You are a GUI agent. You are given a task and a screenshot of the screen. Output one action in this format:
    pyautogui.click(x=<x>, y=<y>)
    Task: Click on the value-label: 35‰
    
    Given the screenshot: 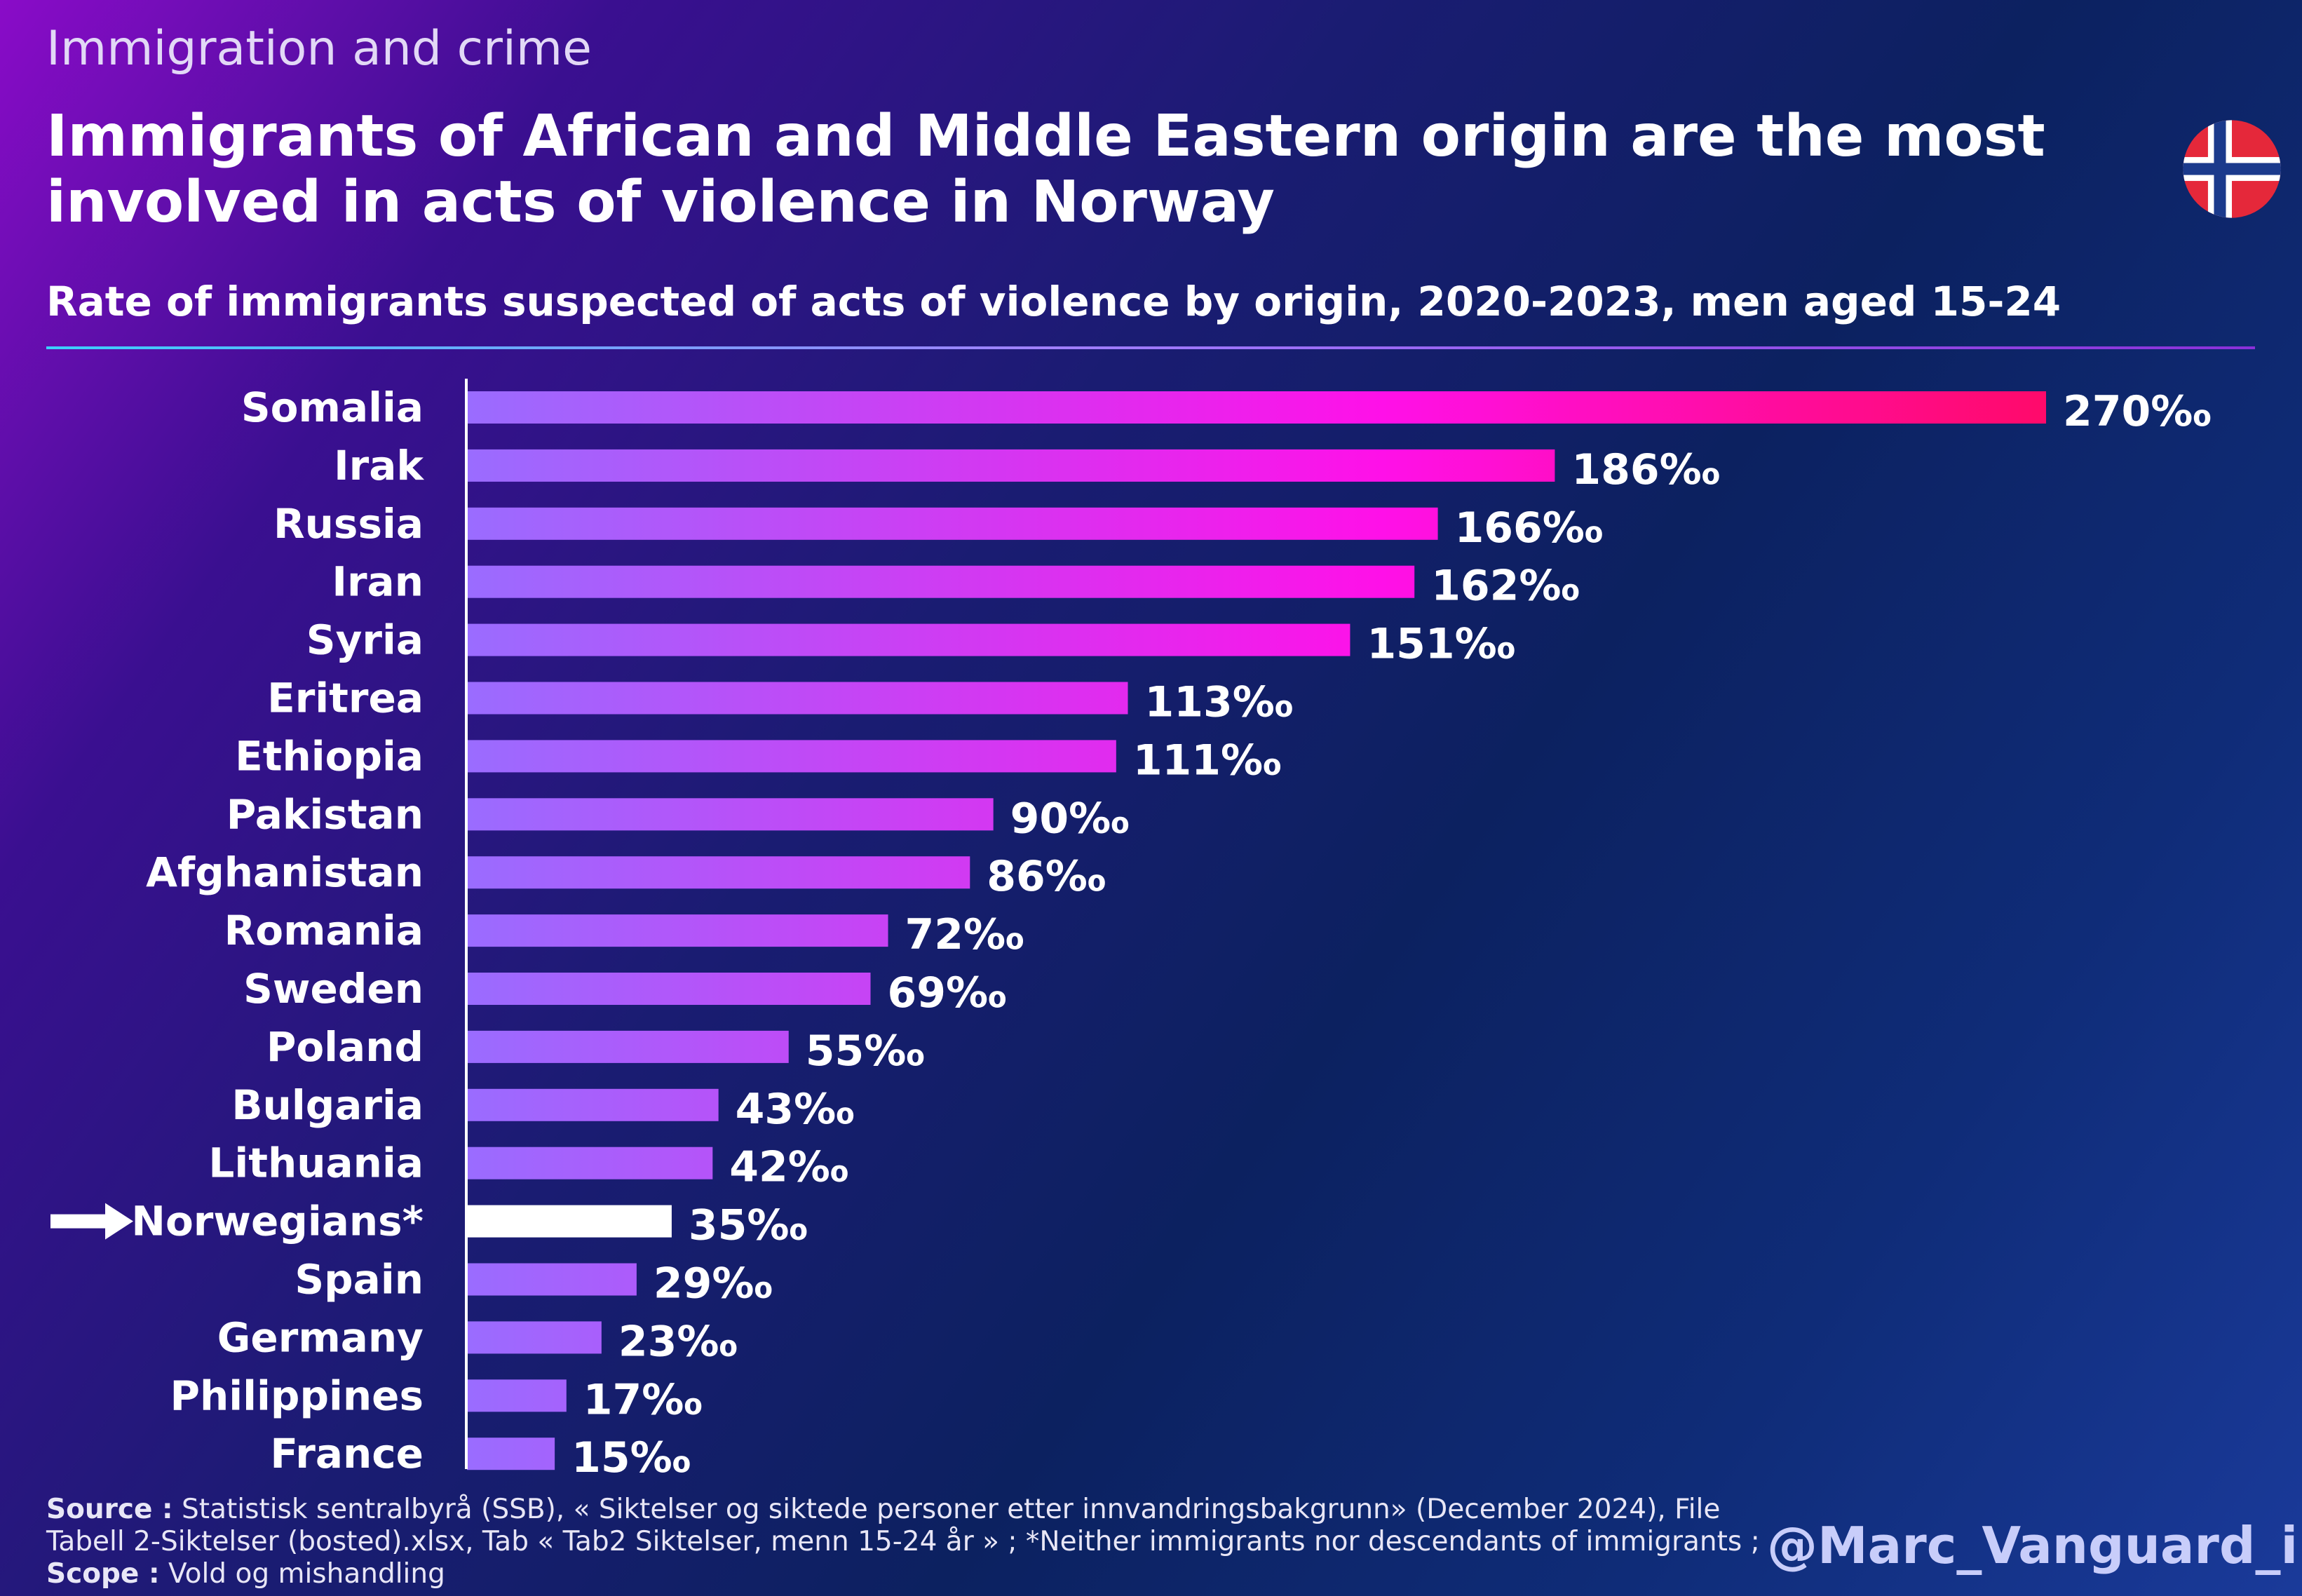 What is the action you would take?
    pyautogui.click(x=748, y=1226)
    